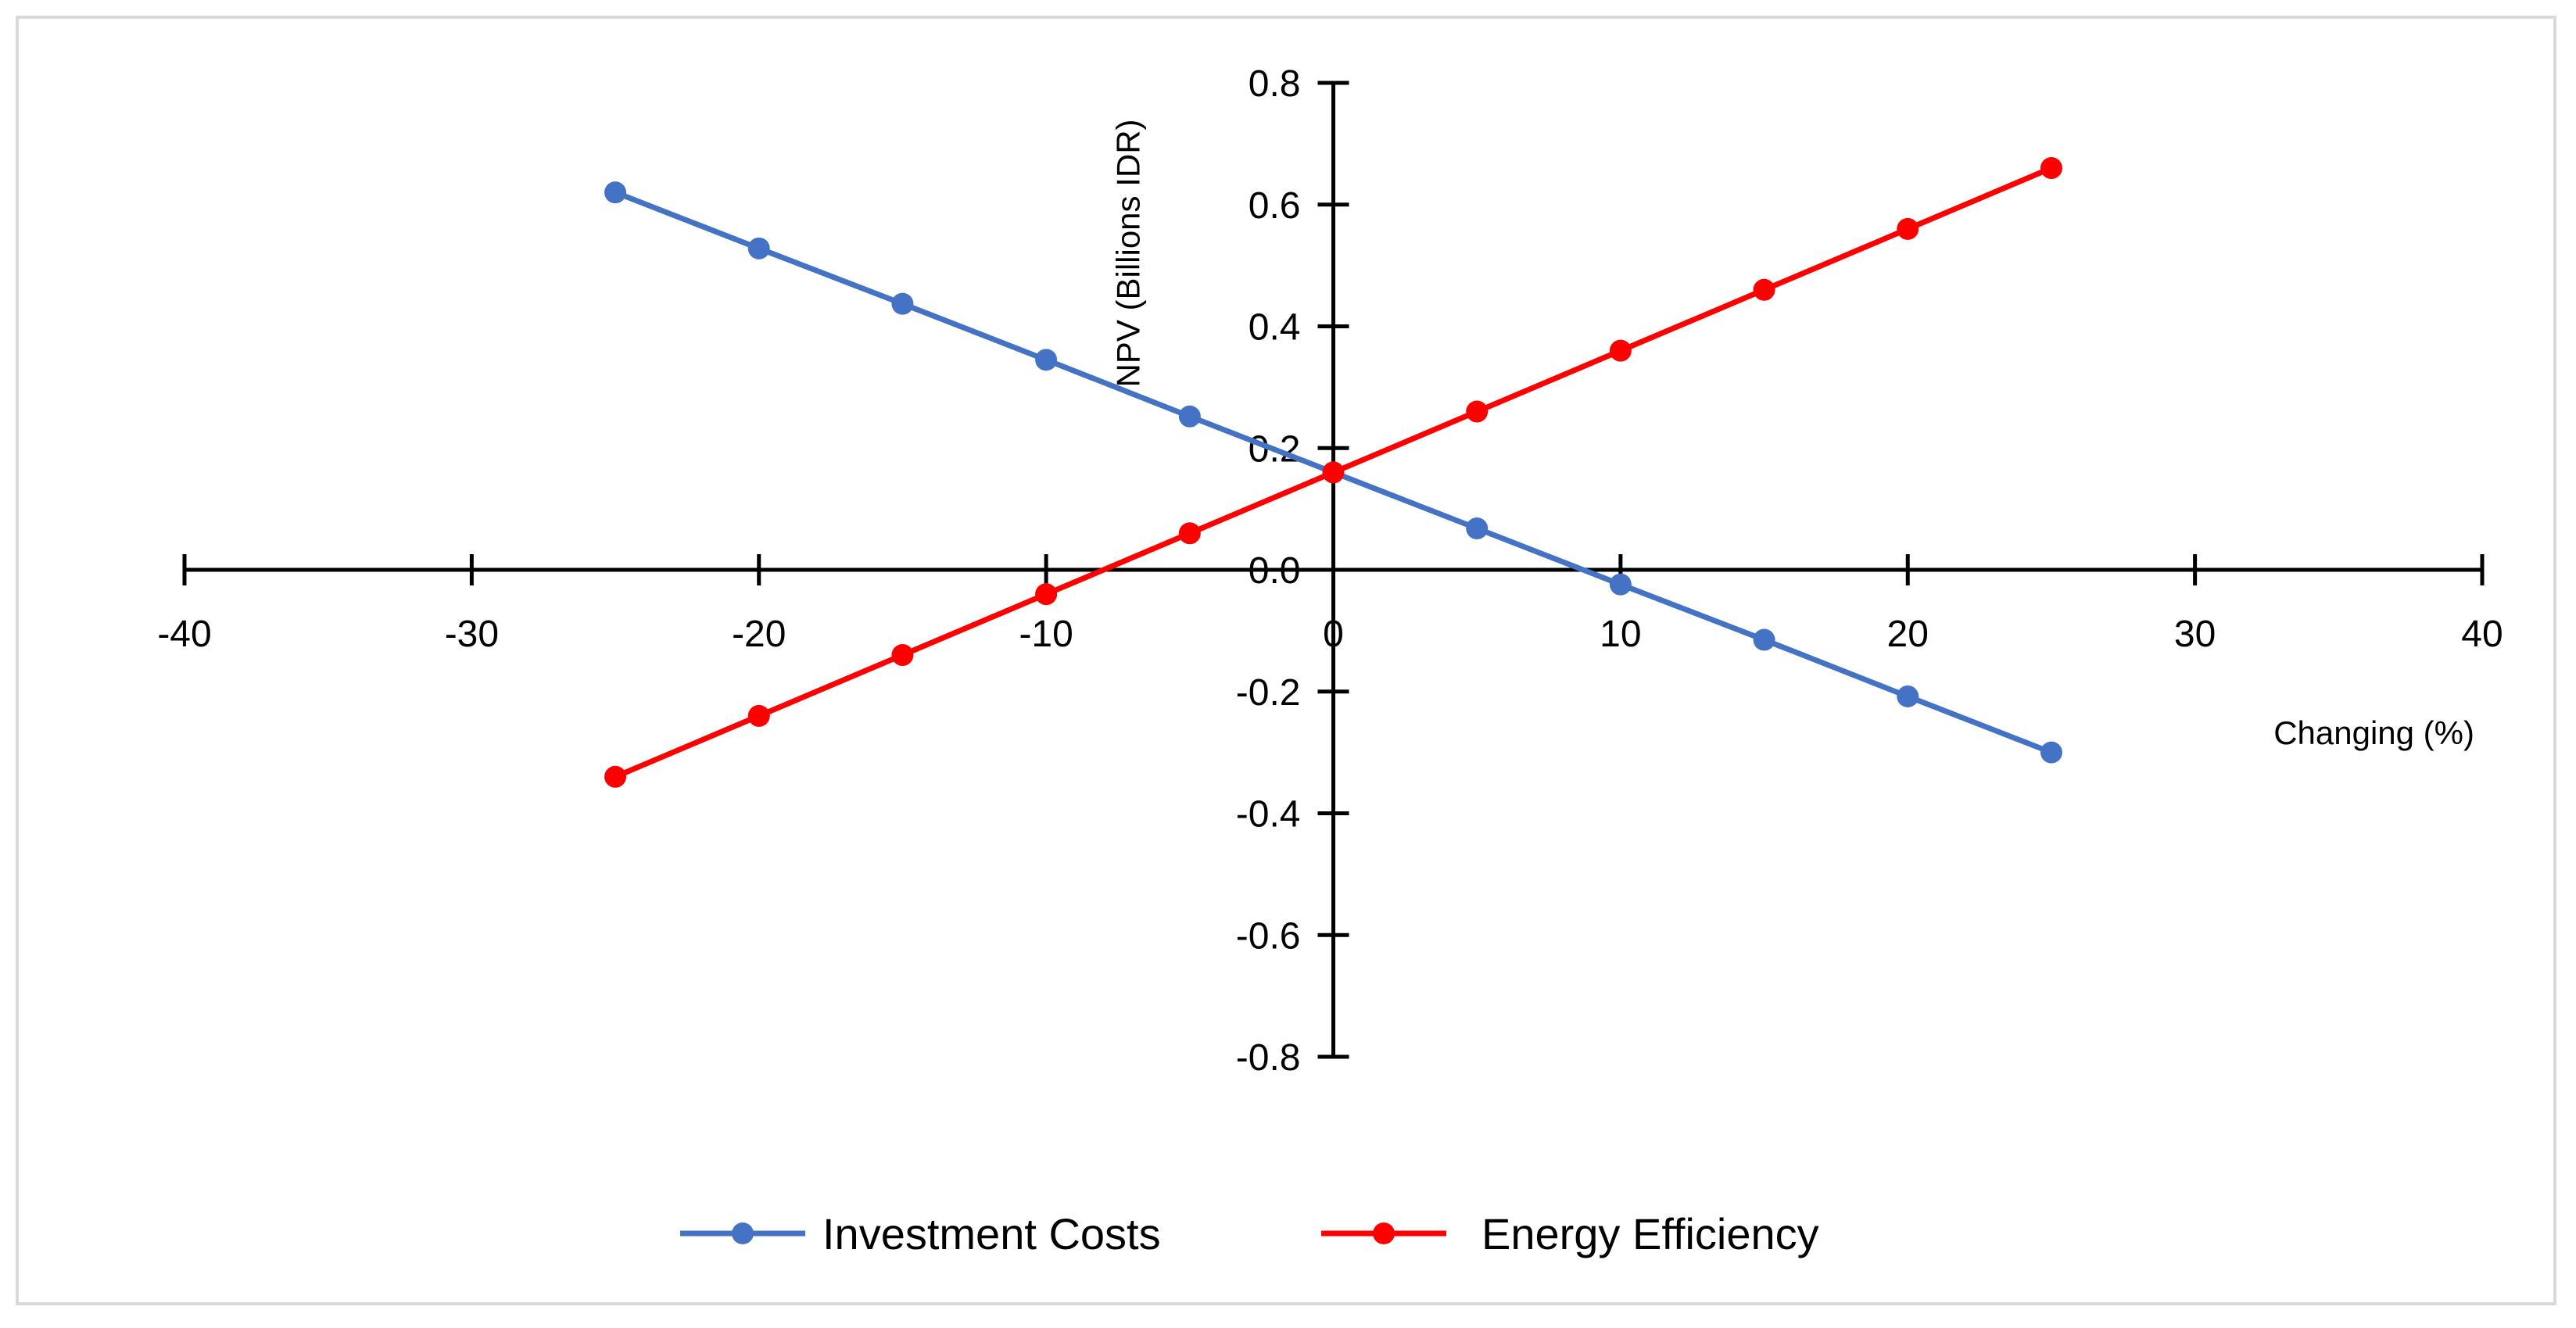 This screenshot has height=1328, width=2576. I want to click on legend-label: Investment Costs, so click(992, 1233).